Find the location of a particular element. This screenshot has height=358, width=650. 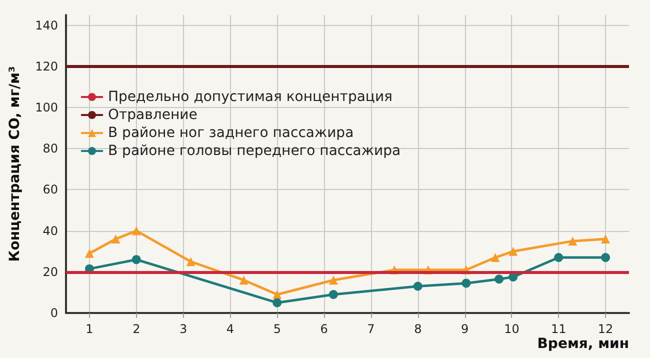

x-tick-label: 3 is located at coordinates (183, 329).